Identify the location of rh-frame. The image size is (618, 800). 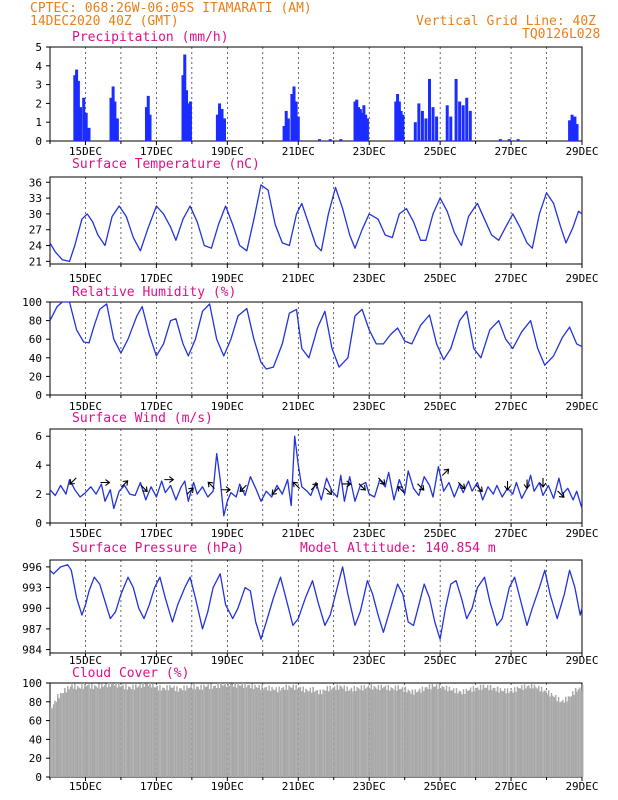
(316, 348).